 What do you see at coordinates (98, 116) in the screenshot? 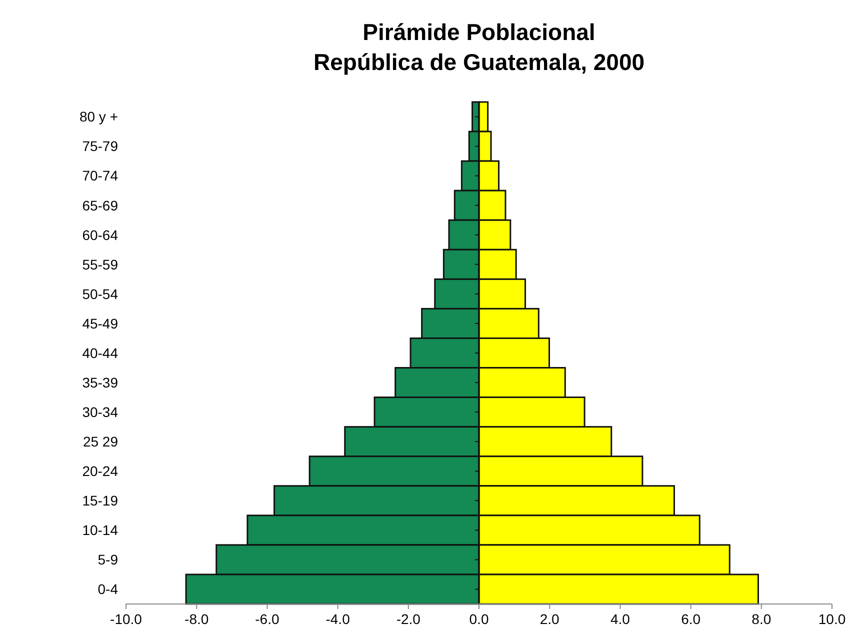
I see `y-tick-label: 80 y +` at bounding box center [98, 116].